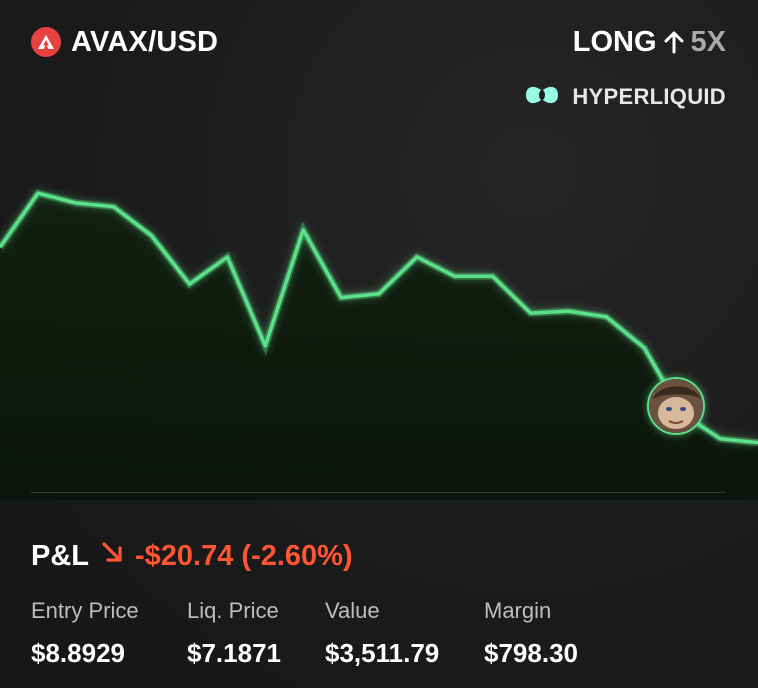 The image size is (758, 688). I want to click on pnl-row: P&L -$20.74 (-2.60%), so click(192, 556).